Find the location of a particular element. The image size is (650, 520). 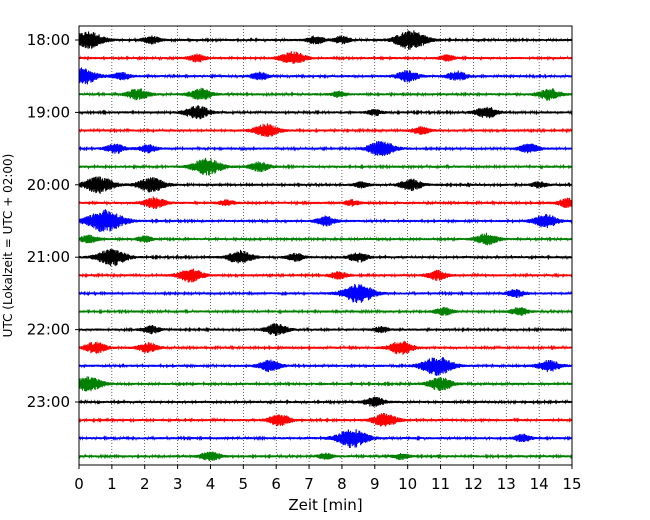

x-tick-label: 0 is located at coordinates (79, 484).